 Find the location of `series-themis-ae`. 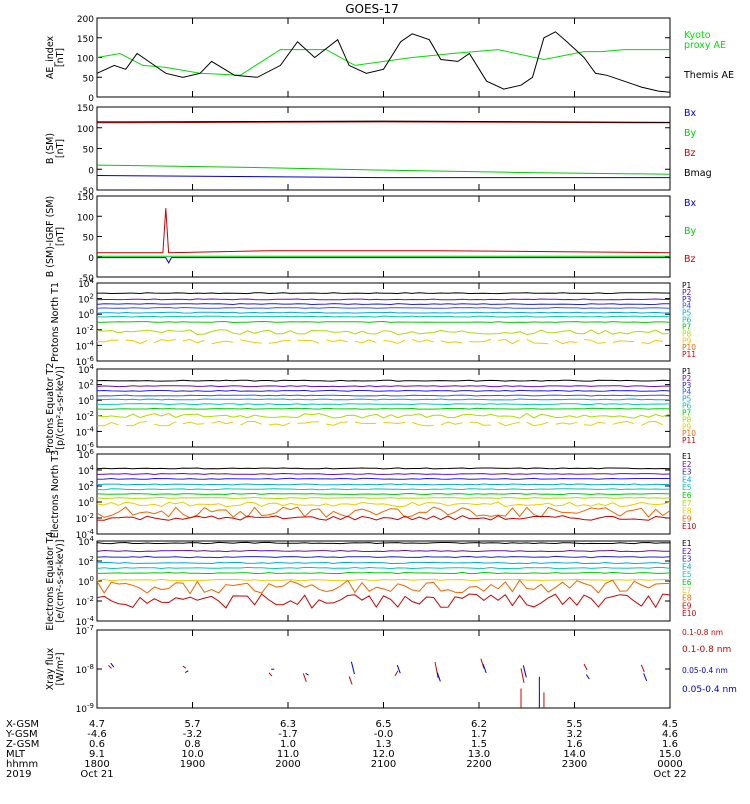

series-themis-ae is located at coordinates (383, 62).